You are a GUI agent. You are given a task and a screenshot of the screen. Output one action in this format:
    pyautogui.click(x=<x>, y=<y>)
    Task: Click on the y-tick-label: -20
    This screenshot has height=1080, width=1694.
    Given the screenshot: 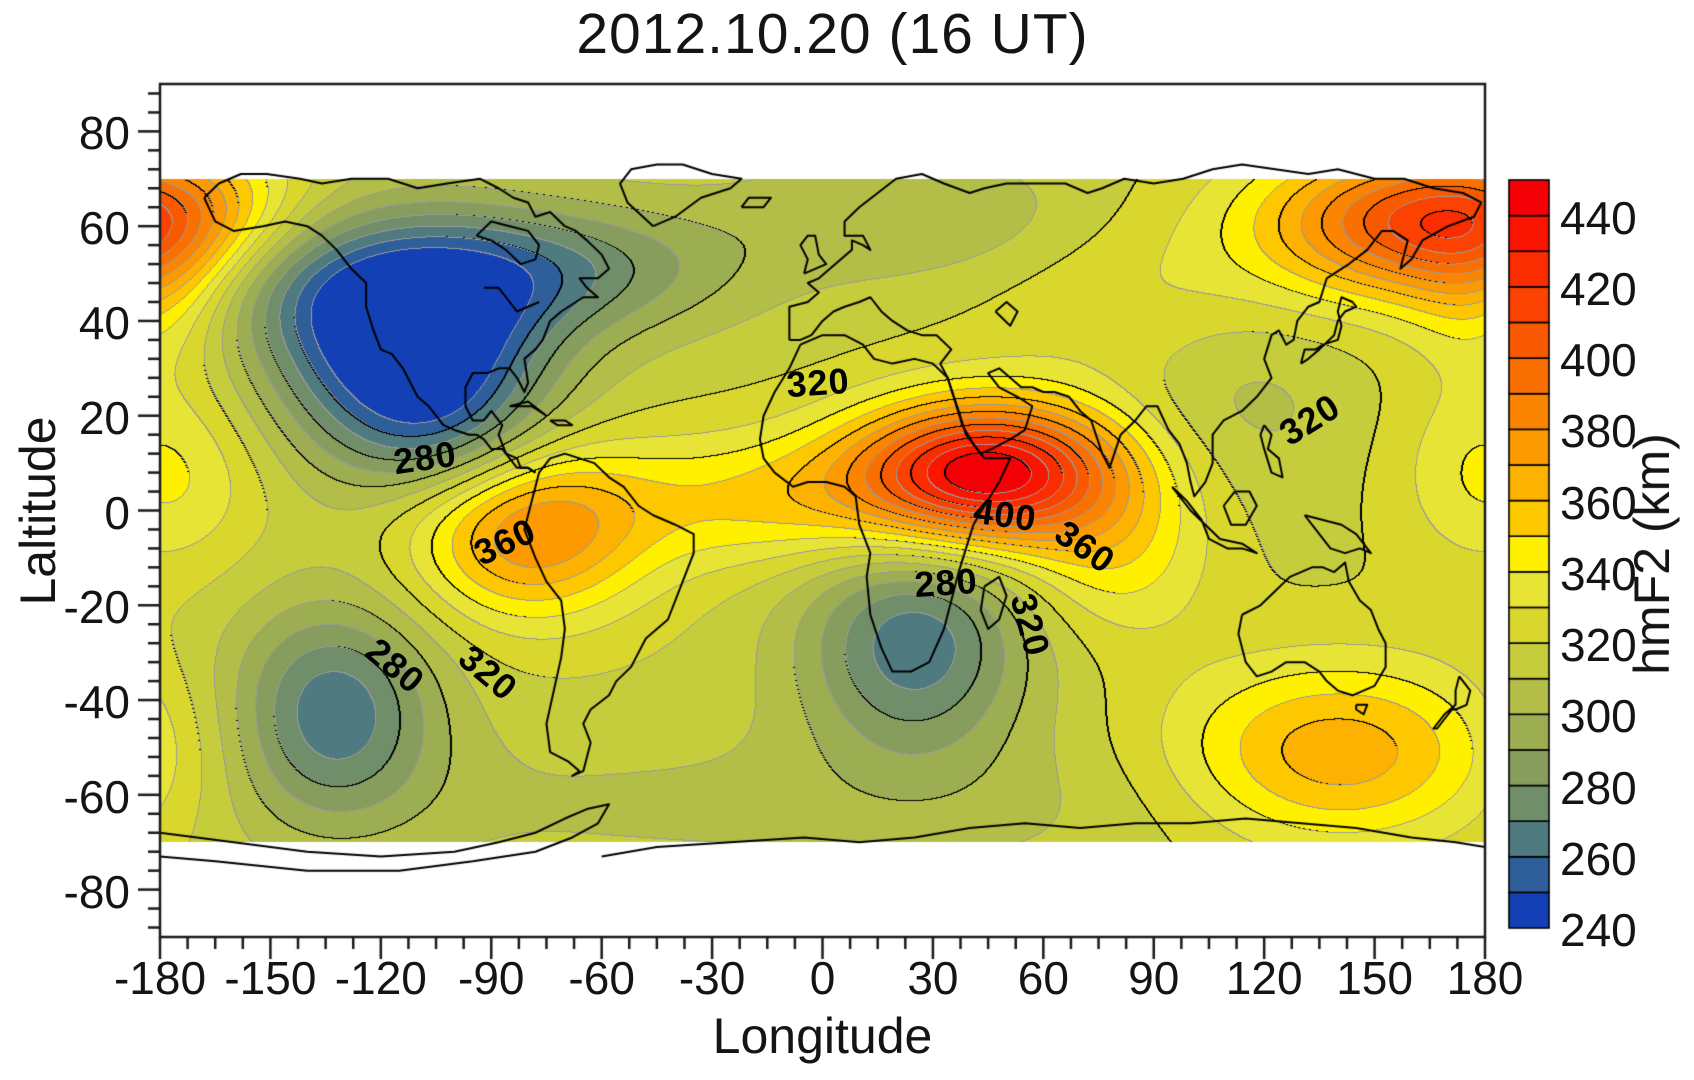 What is the action you would take?
    pyautogui.click(x=96, y=607)
    